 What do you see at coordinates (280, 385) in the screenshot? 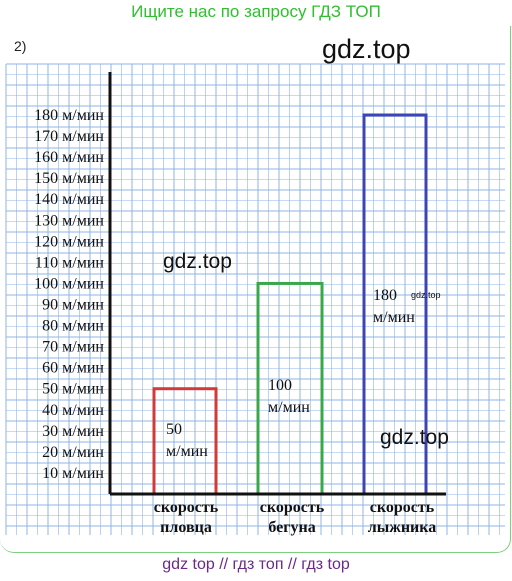
I see `bar-value-label: 100` at bounding box center [280, 385].